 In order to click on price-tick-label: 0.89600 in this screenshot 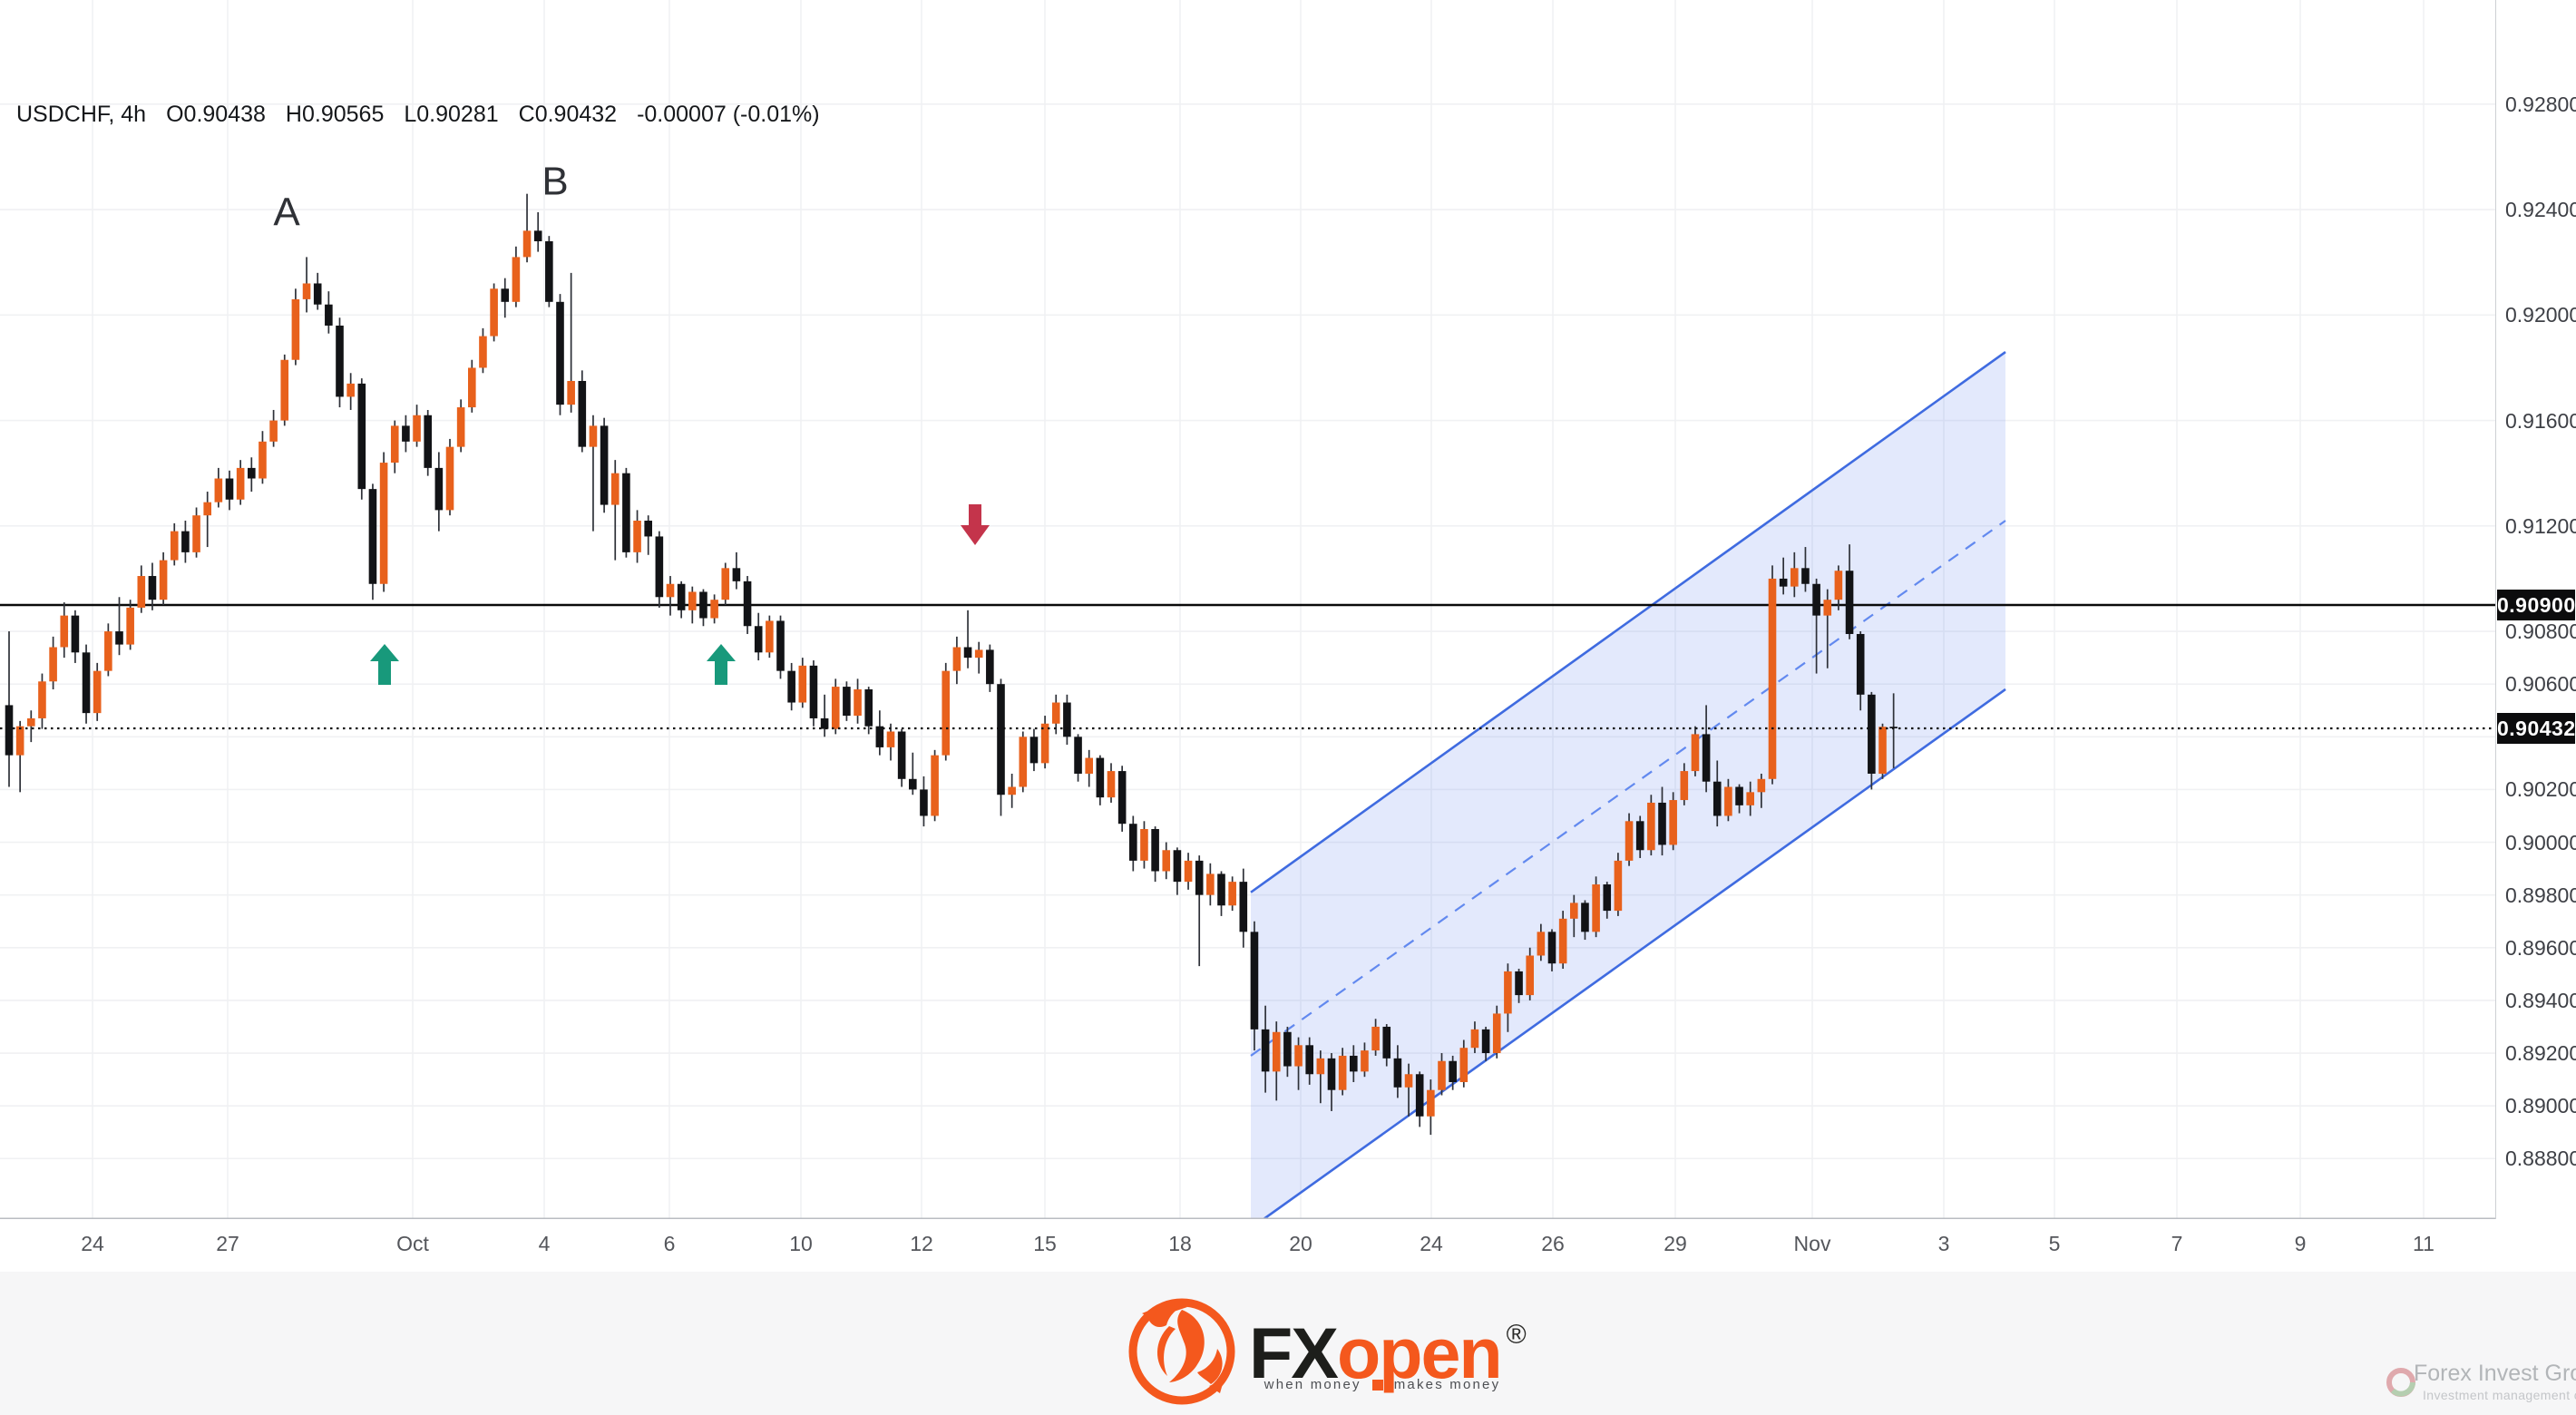, I will do `click(2540, 947)`.